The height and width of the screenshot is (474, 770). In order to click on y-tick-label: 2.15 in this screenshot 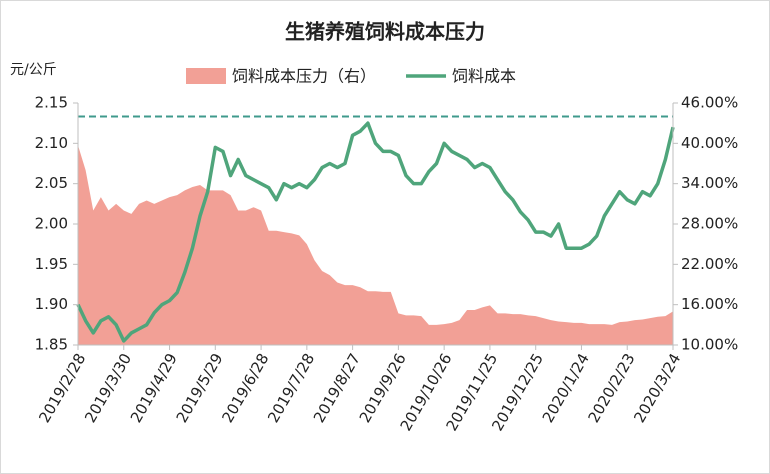, I will do `click(51, 103)`.